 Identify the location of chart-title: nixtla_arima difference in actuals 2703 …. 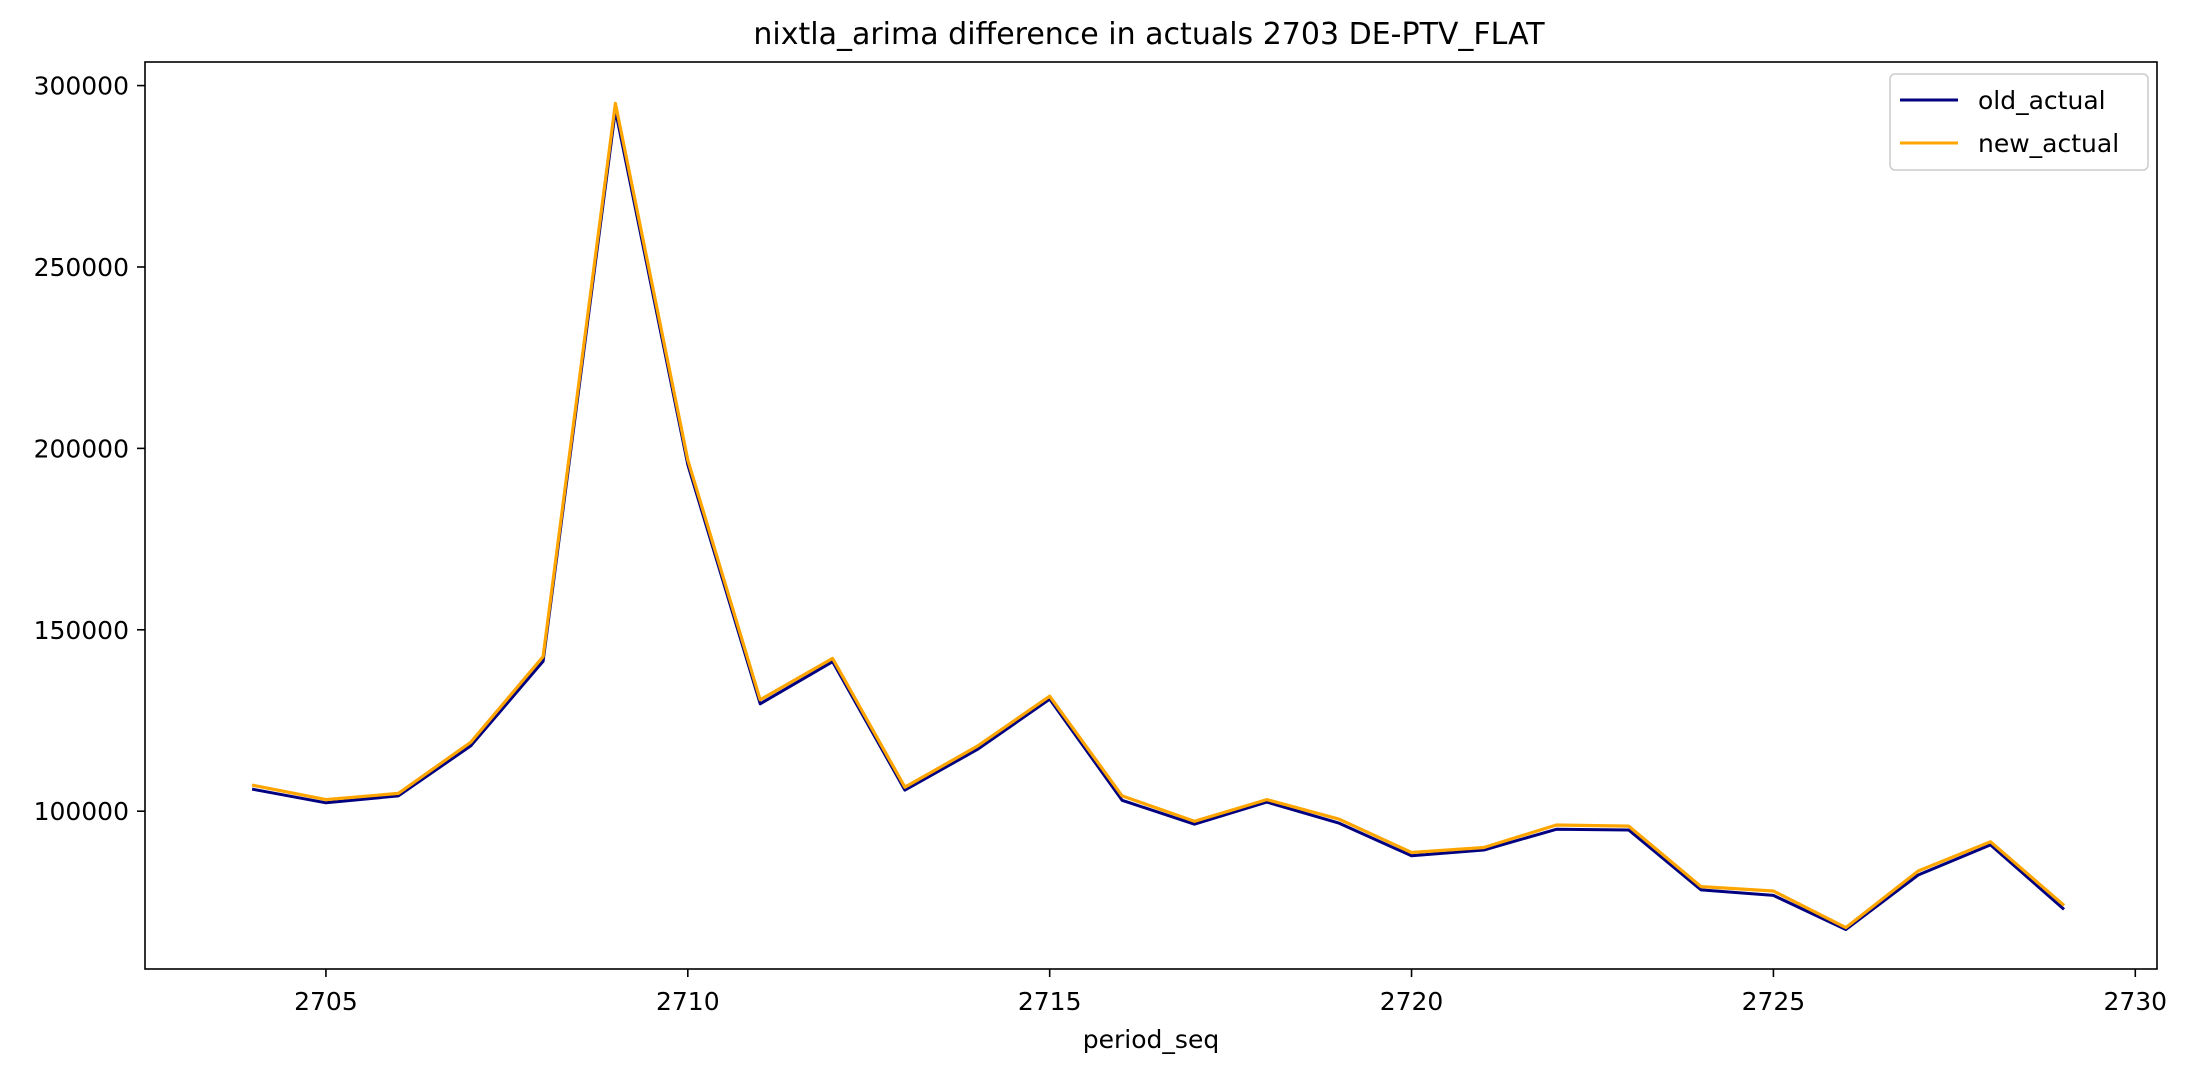
(1149, 34).